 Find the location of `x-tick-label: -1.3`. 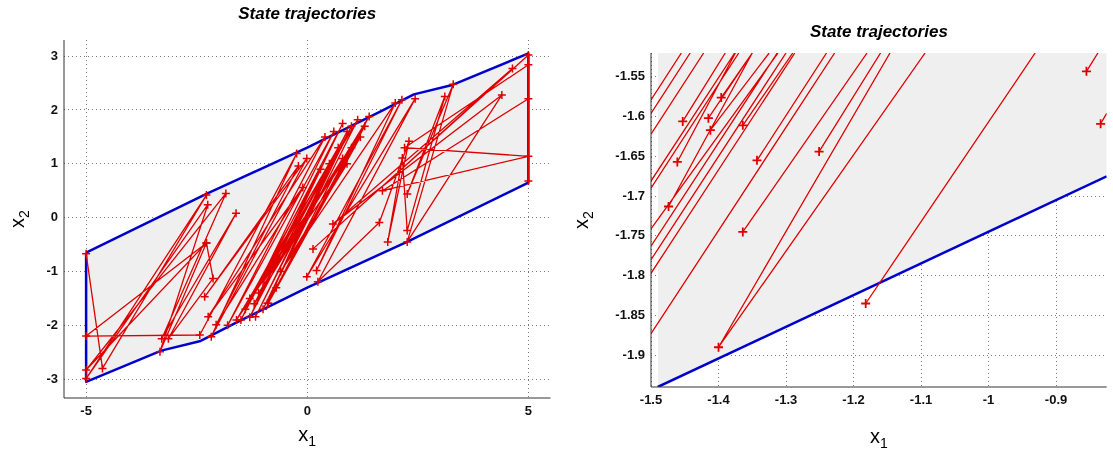

x-tick-label: -1.3 is located at coordinates (786, 400).